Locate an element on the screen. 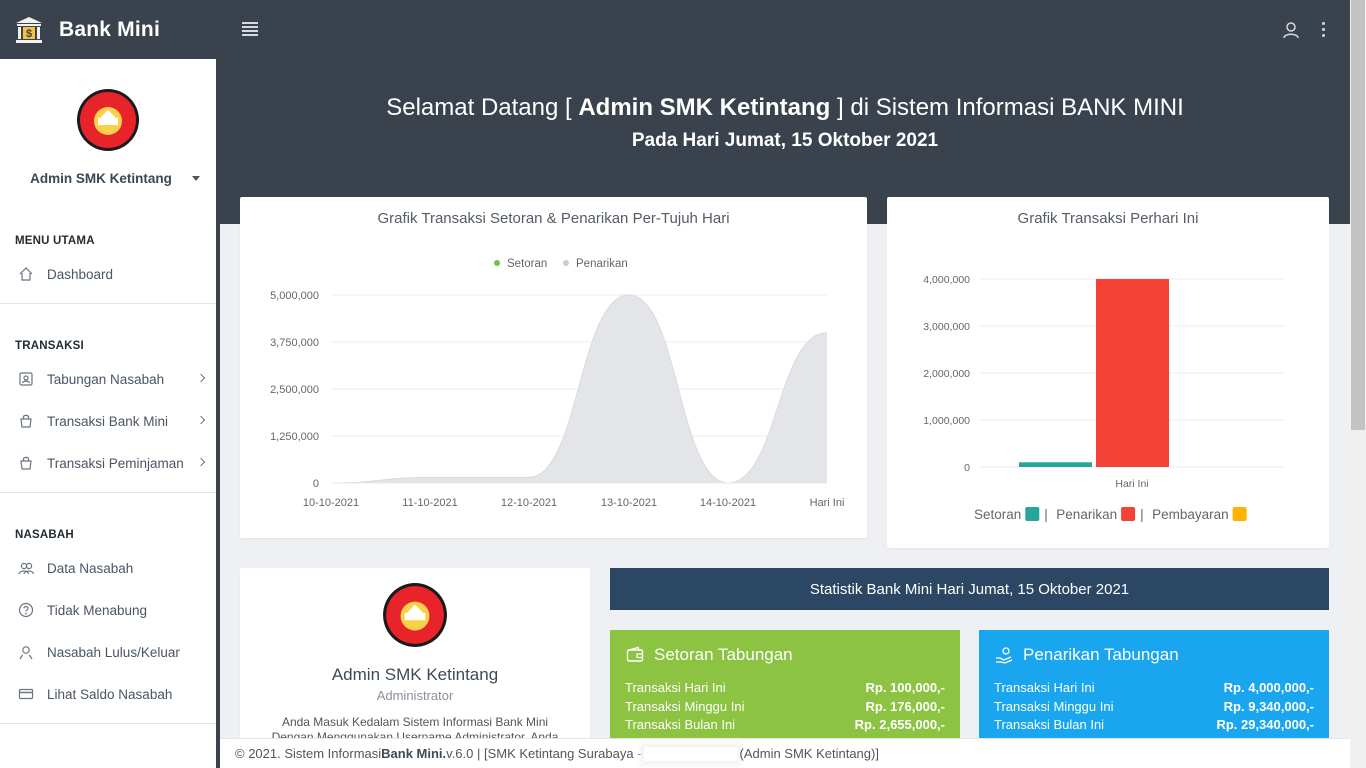 The width and height of the screenshot is (1366, 768). sidebar-edge is located at coordinates (218, 413).